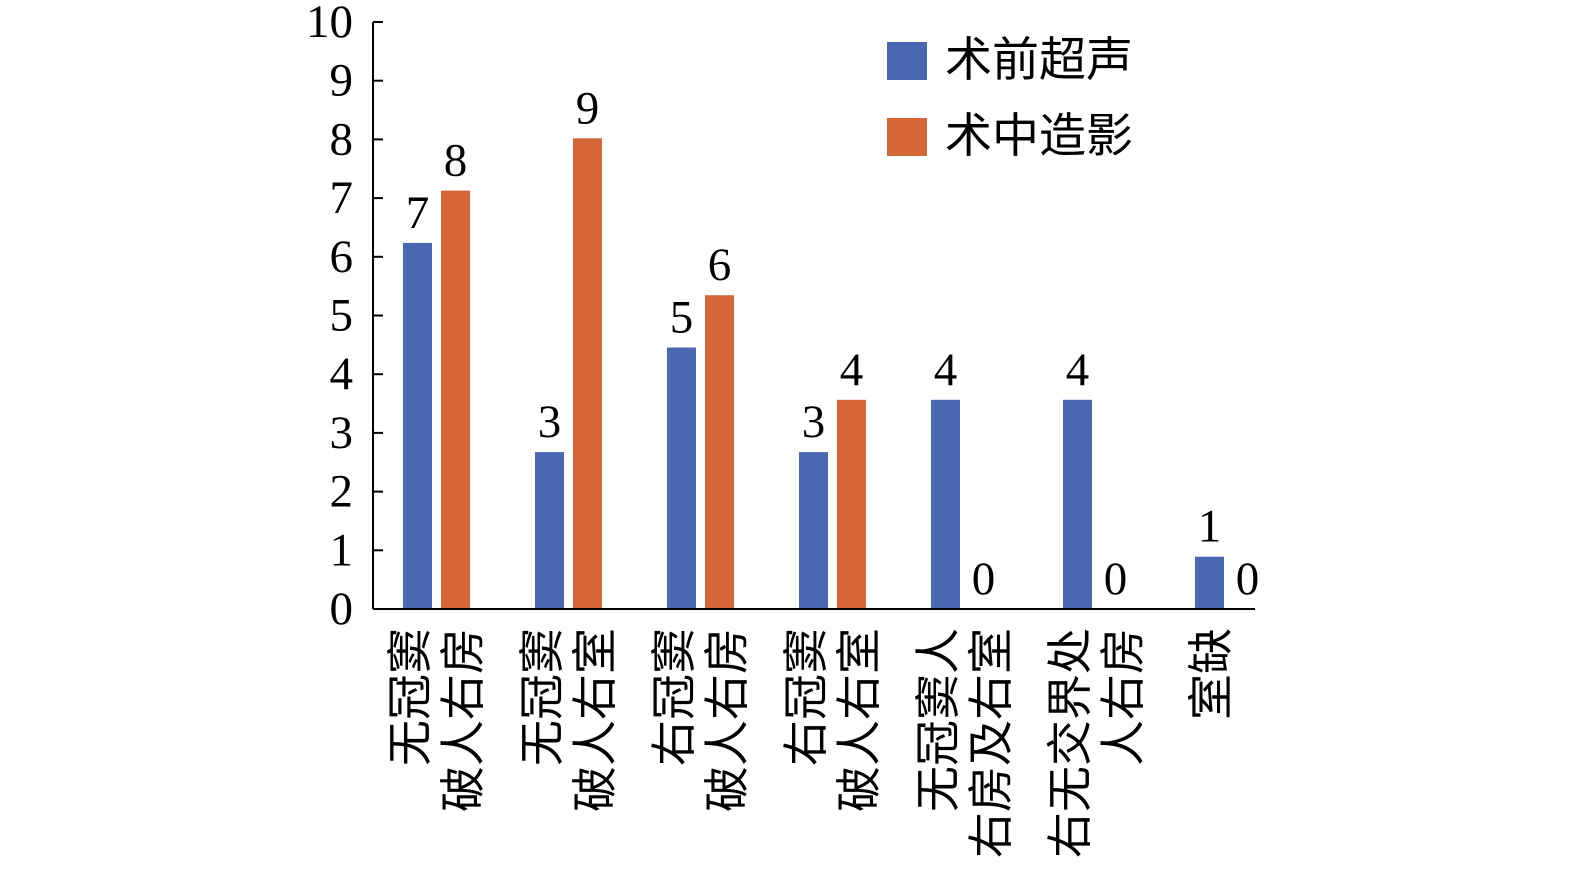 The image size is (1575, 876). Describe the element at coordinates (1039, 61) in the screenshot. I see `legend-label-preop-ultrasound: 术前超声` at that location.